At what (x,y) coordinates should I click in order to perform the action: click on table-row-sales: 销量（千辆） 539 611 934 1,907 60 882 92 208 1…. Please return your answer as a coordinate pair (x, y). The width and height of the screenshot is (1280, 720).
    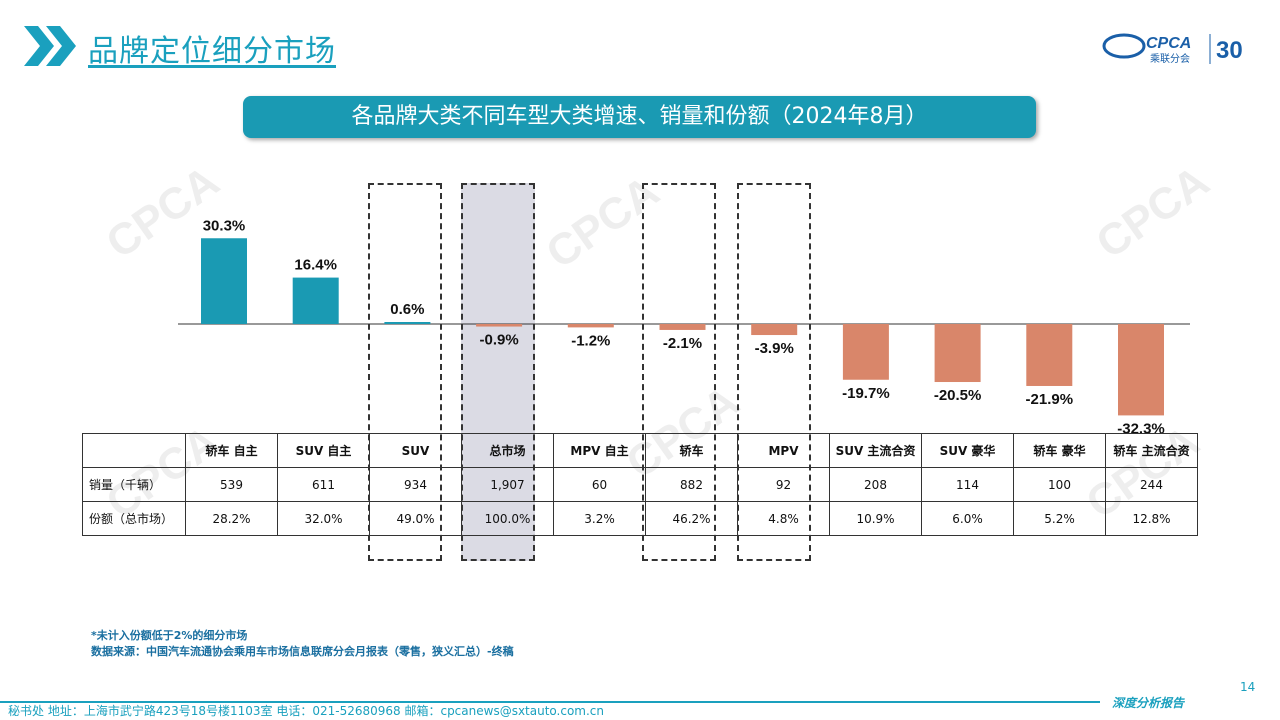
    Looking at the image, I should click on (640, 484).